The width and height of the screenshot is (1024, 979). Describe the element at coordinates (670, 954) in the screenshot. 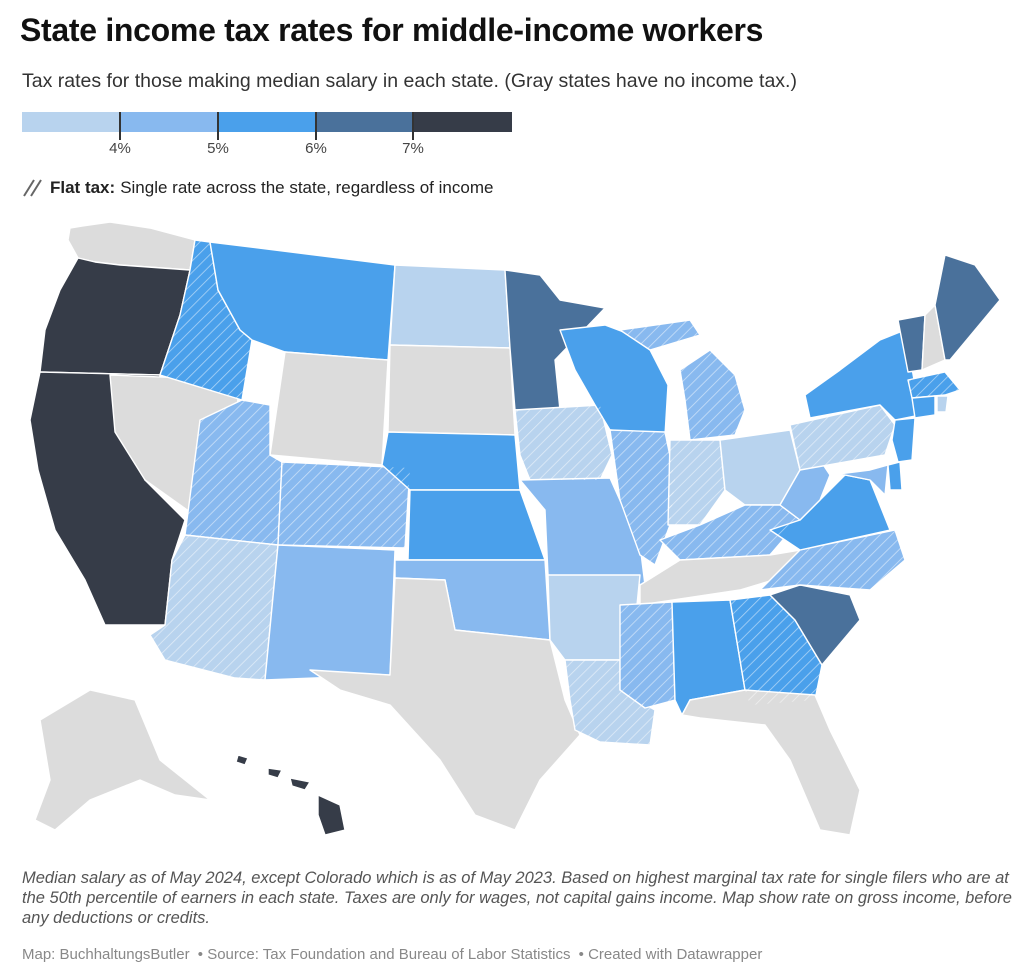

I see `created-credit: • Created with Datawrapper` at that location.